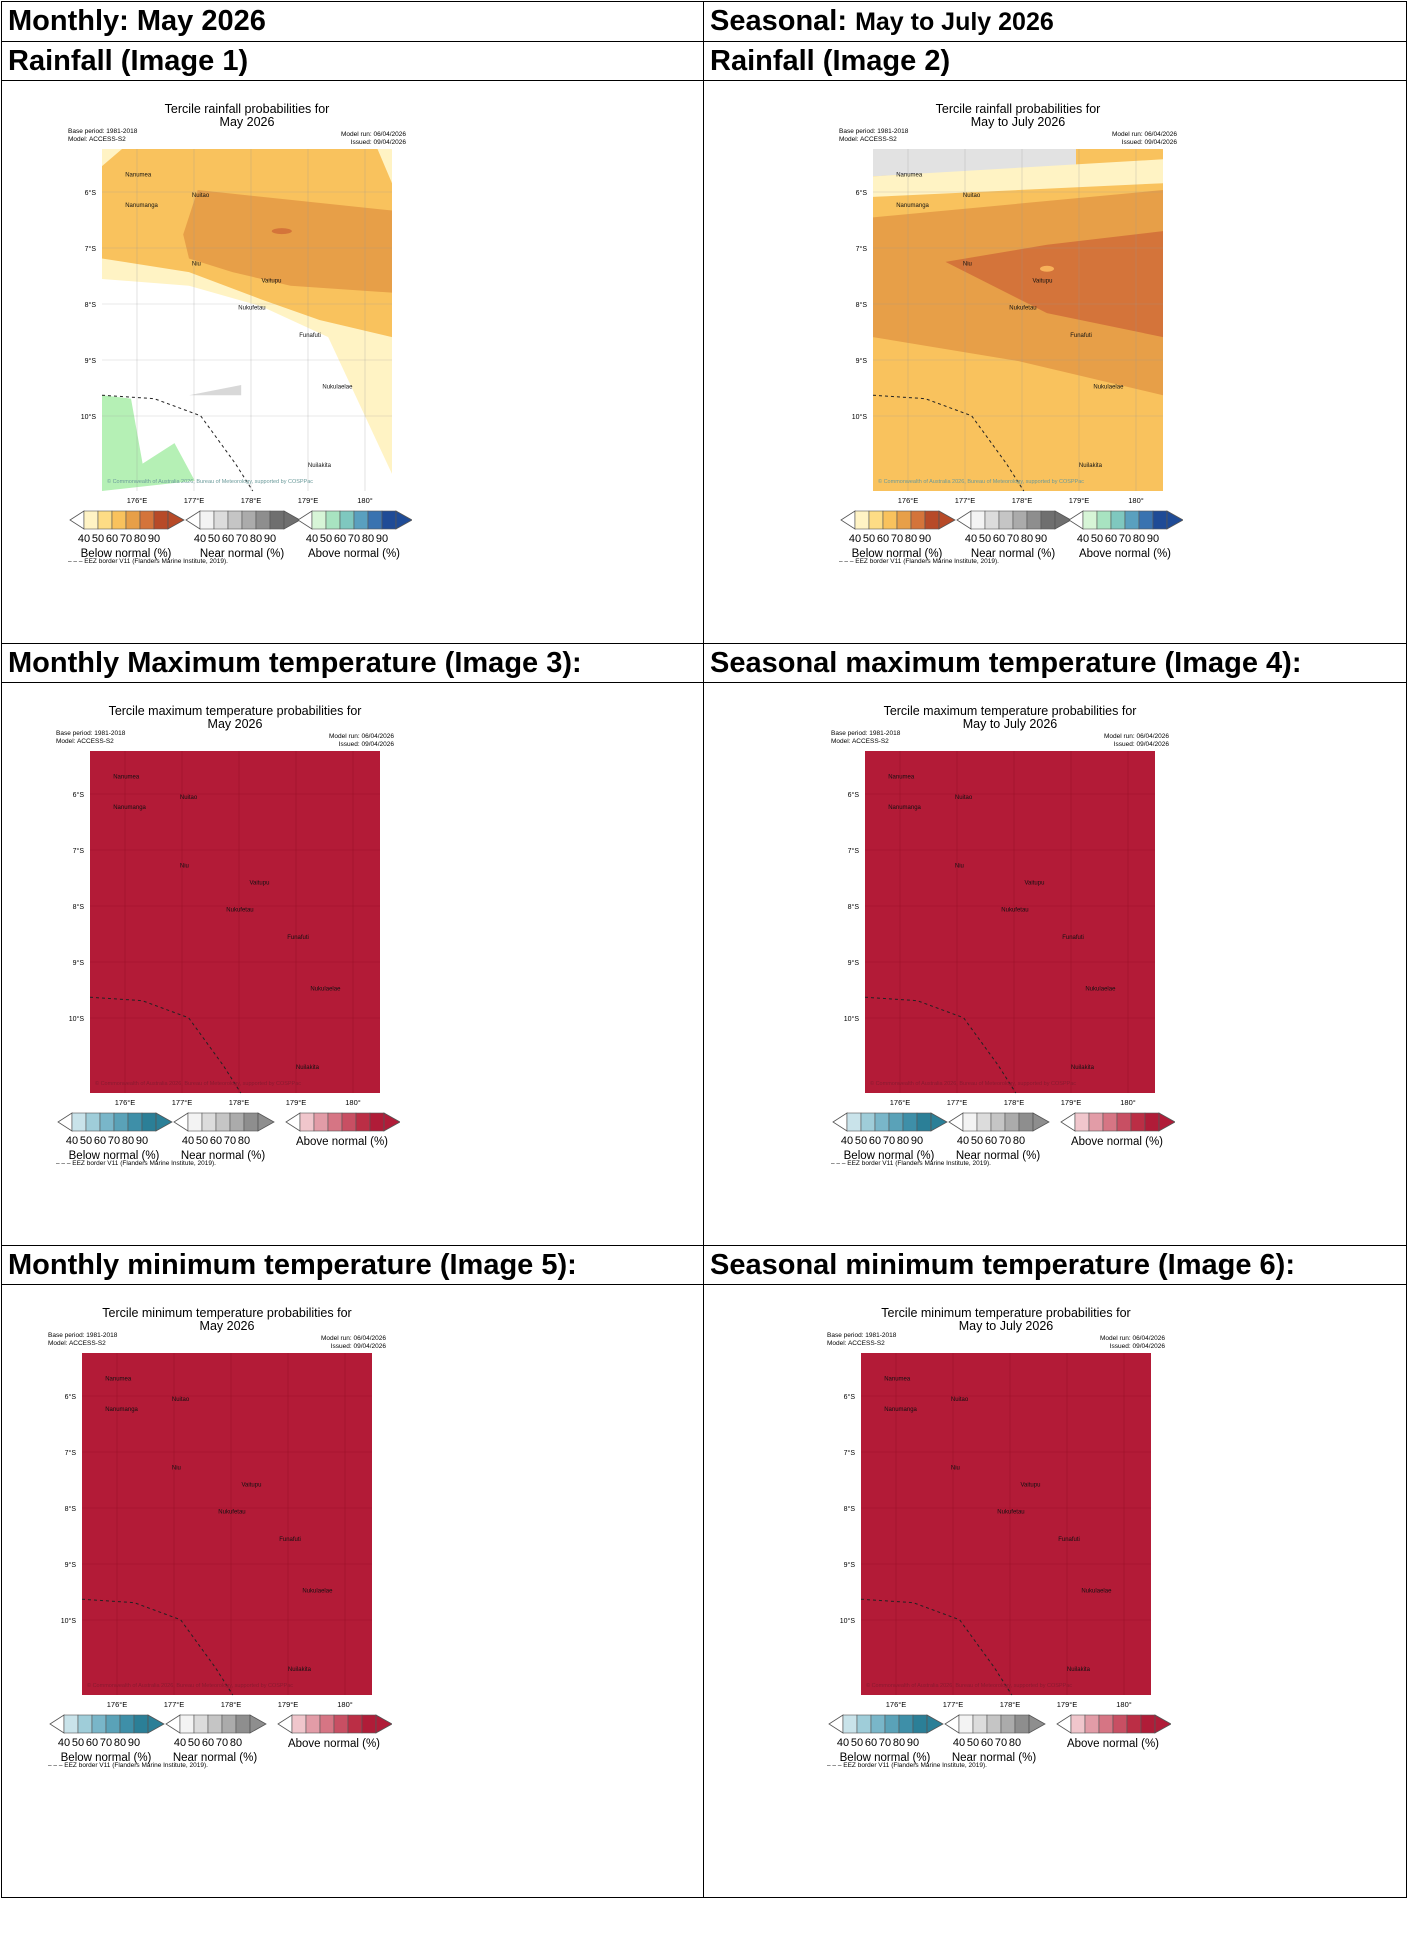  What do you see at coordinates (85, 741) in the screenshot?
I see `model-name: Model: ACCESS-S2` at bounding box center [85, 741].